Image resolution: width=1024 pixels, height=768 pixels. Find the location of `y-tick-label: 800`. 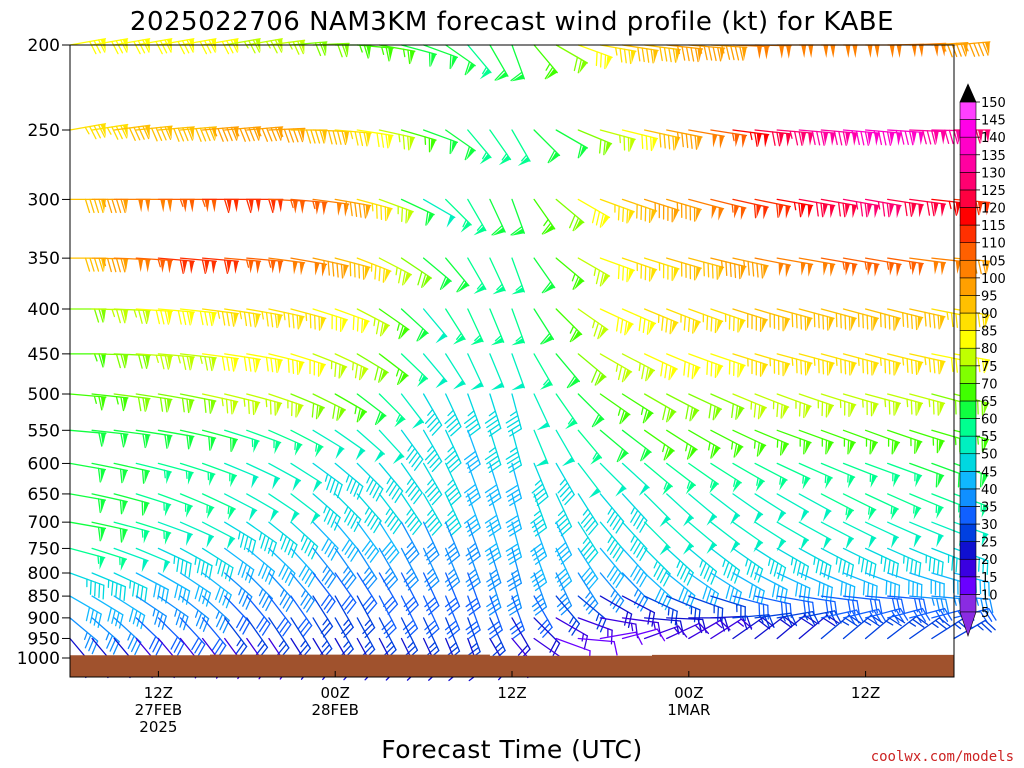

y-tick-label: 800 is located at coordinates (44, 574).